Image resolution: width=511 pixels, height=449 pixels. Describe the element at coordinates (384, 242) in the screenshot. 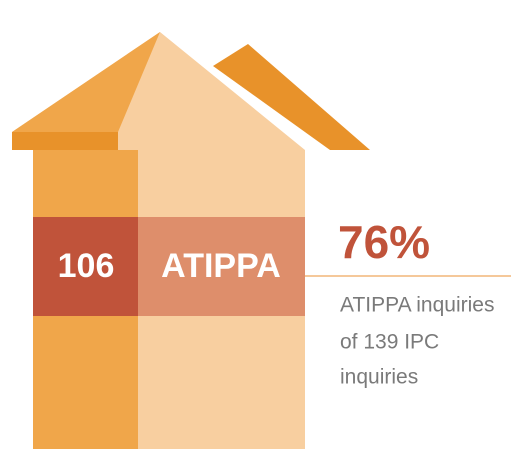

I see `percent: 76%` at that location.